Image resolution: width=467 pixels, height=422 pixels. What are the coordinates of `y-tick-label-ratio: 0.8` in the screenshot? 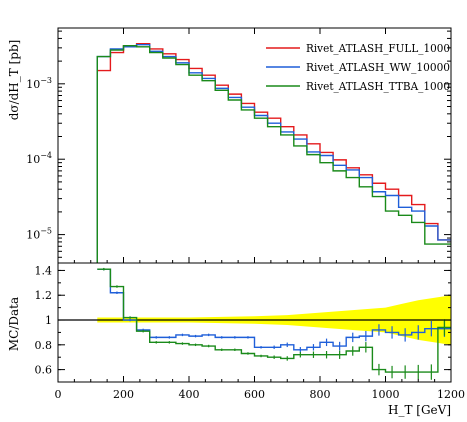 It's located at (44, 345).